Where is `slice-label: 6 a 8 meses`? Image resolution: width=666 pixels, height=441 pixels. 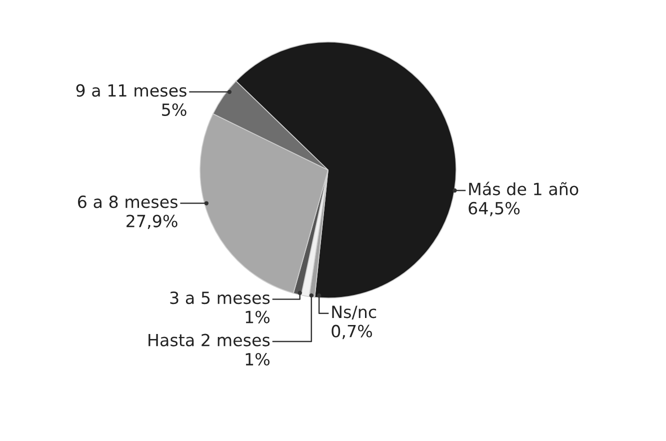 slice-label: 6 a 8 meses is located at coordinates (128, 202).